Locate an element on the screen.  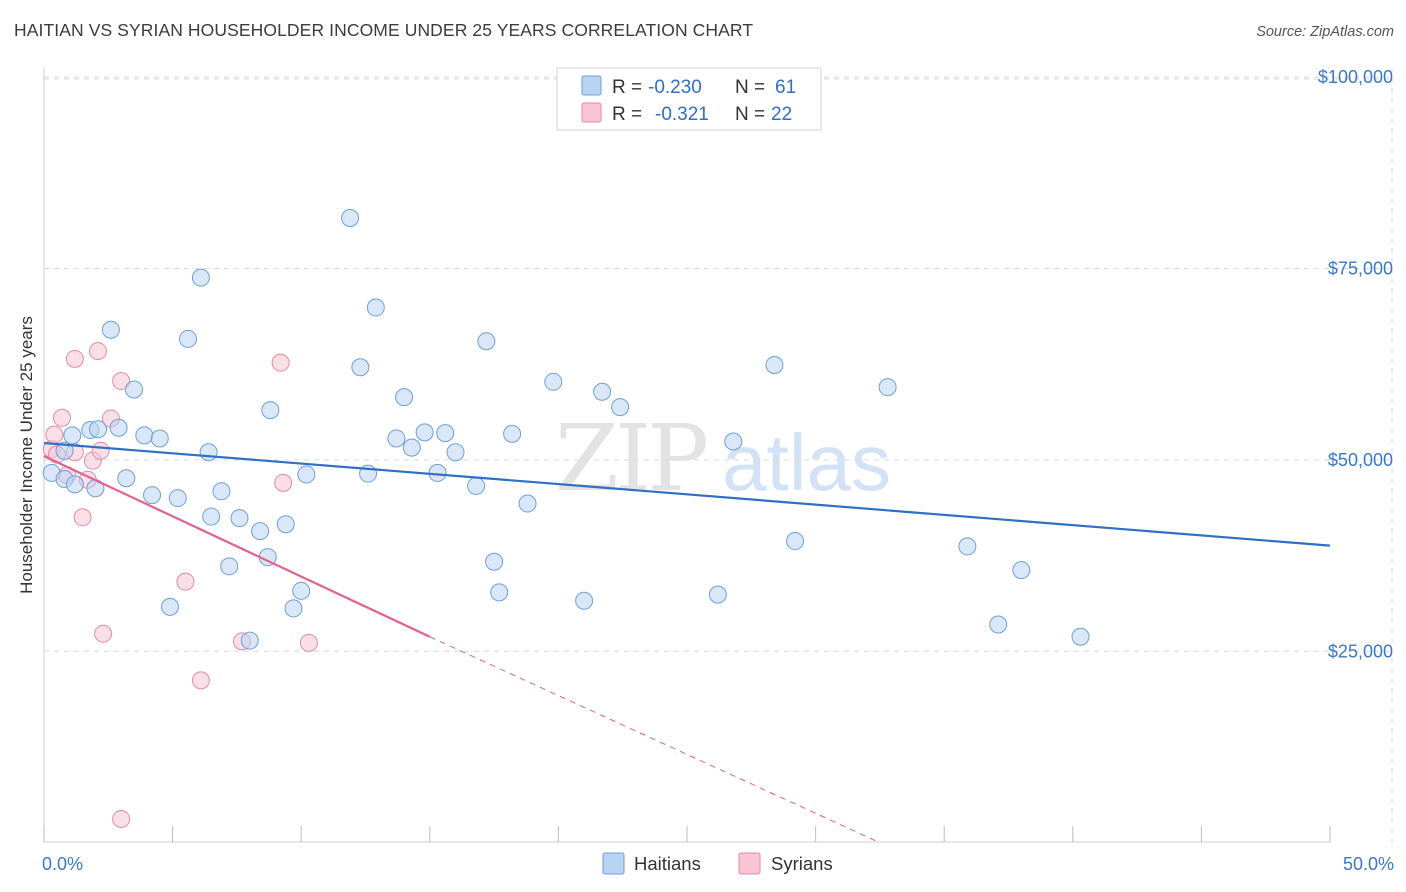
watermark-atlas: atlas is located at coordinates (806, 462).